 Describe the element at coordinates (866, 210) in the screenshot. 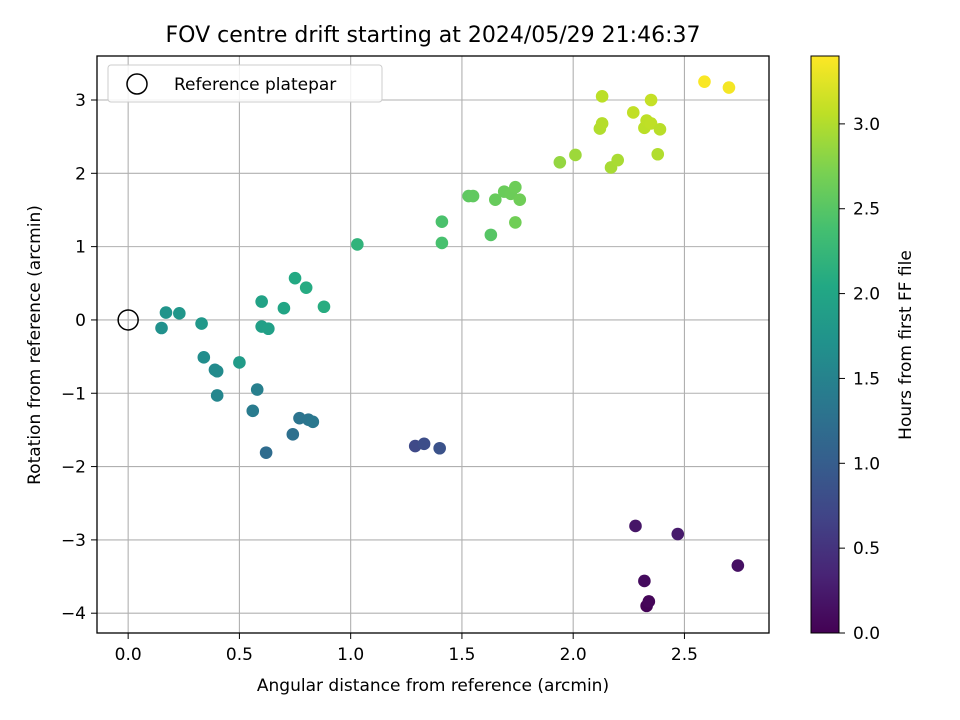

I see `colorbar-tick-label: 2.5` at that location.